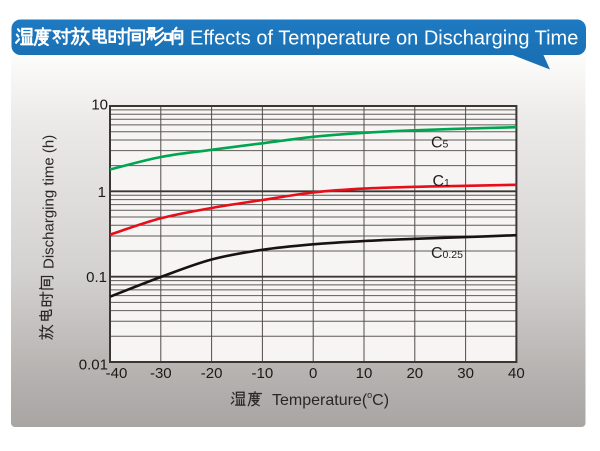 This screenshot has height=451, width=600. Describe the element at coordinates (414, 373) in the screenshot. I see `svg-text: 20` at that location.